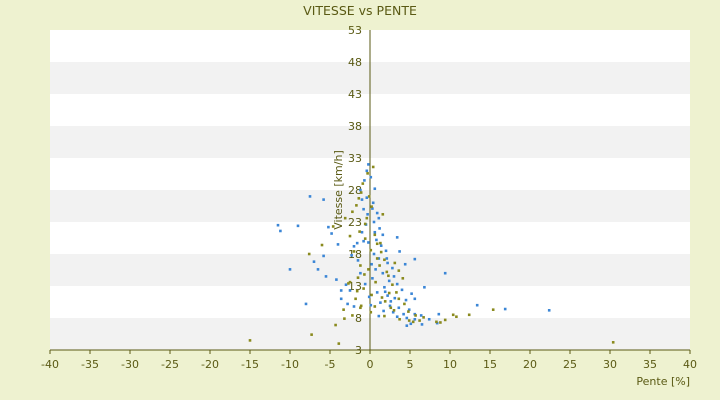 Image resolution: width=720 pixels, height=400 pixels. I want to click on x-tick-label: 5, so click(410, 364).